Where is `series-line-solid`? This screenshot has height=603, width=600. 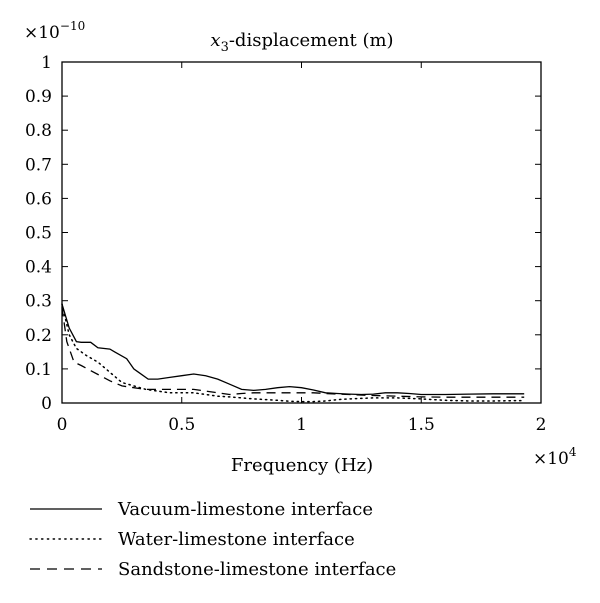 series-line-solid is located at coordinates (293, 349).